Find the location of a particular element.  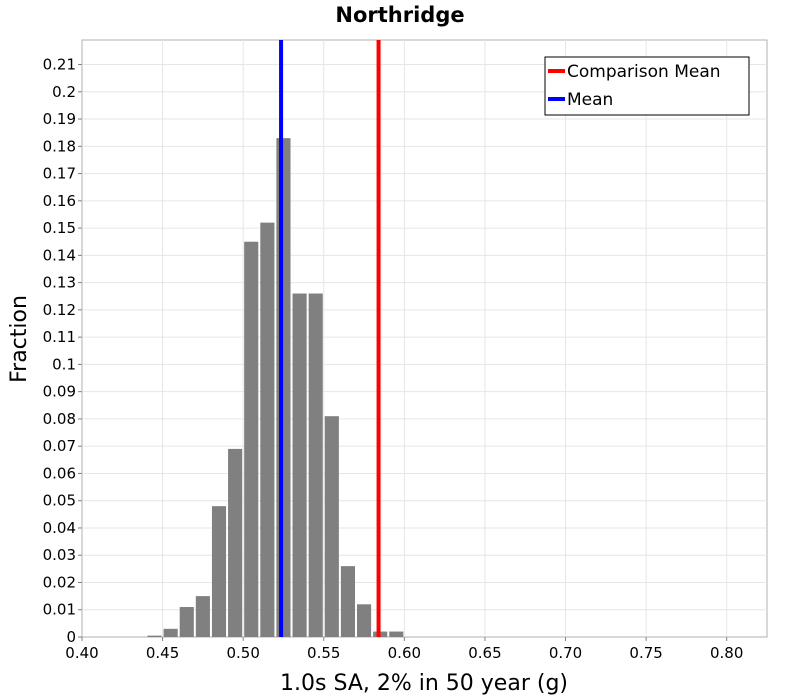

y-tick-label: 0.09 is located at coordinates (59, 392).